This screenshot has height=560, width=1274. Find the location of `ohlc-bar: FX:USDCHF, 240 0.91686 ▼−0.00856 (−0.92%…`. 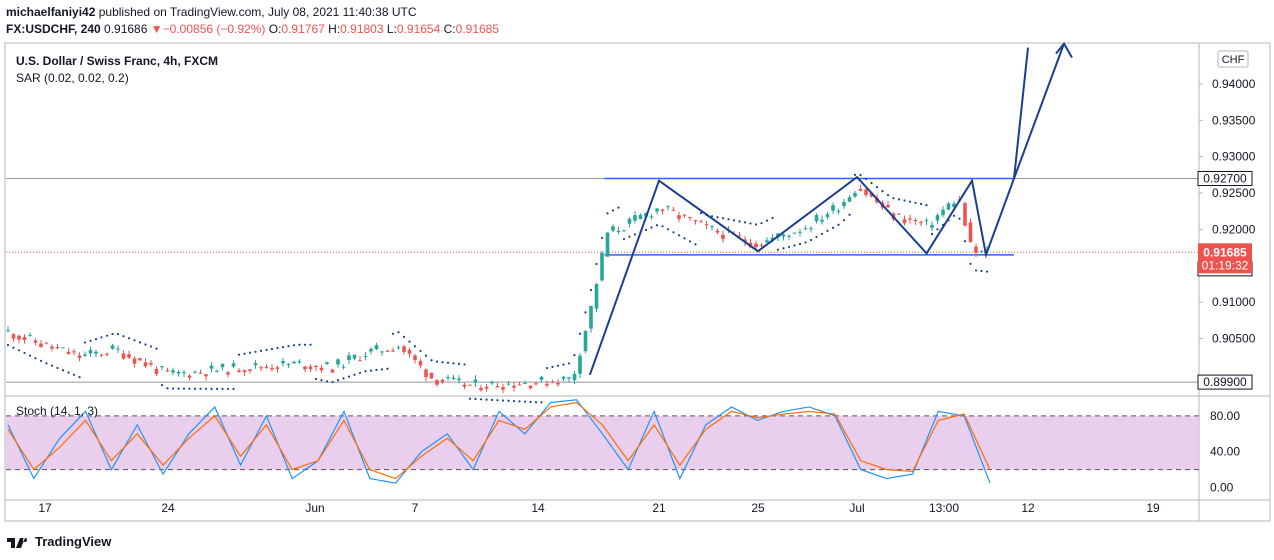

ohlc-bar: FX:USDCHF, 240 0.91686 ▼−0.00856 (−0.92%… is located at coordinates (252, 29).